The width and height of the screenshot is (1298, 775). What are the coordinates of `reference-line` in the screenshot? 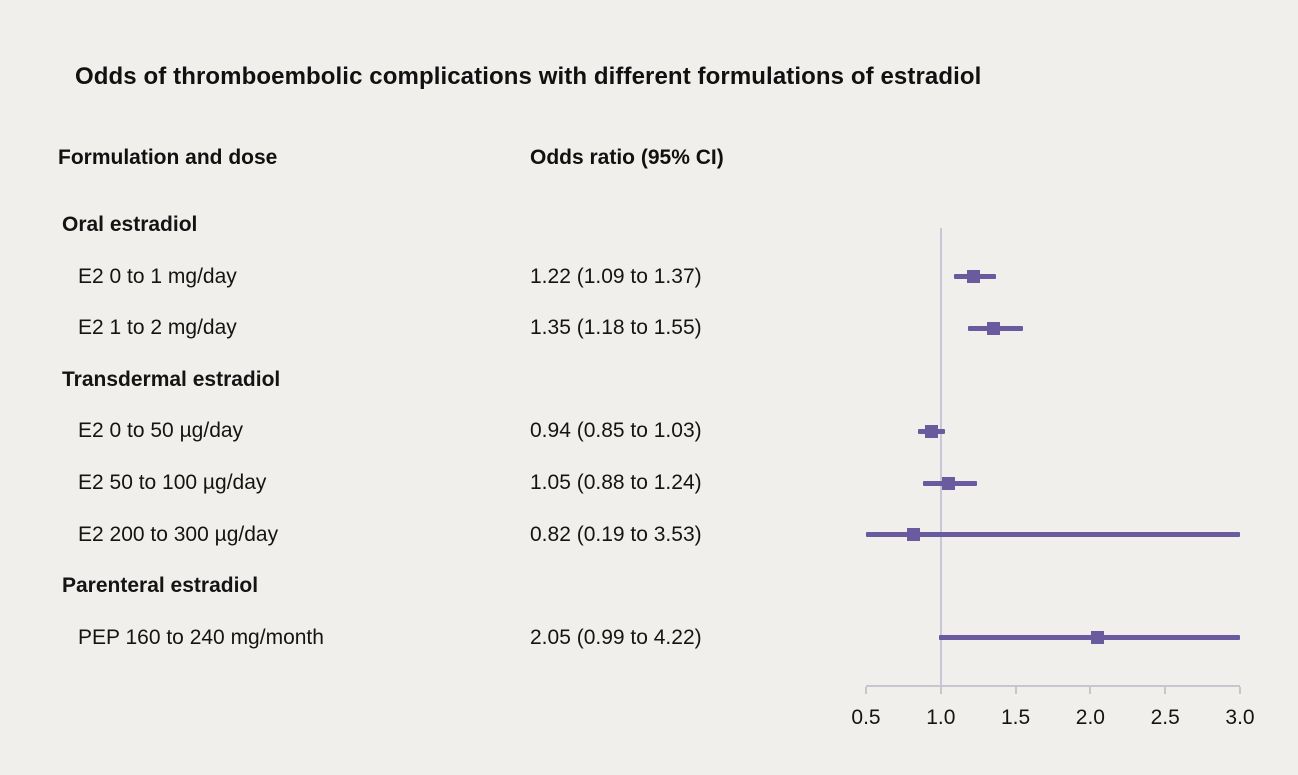 It's located at (940, 456).